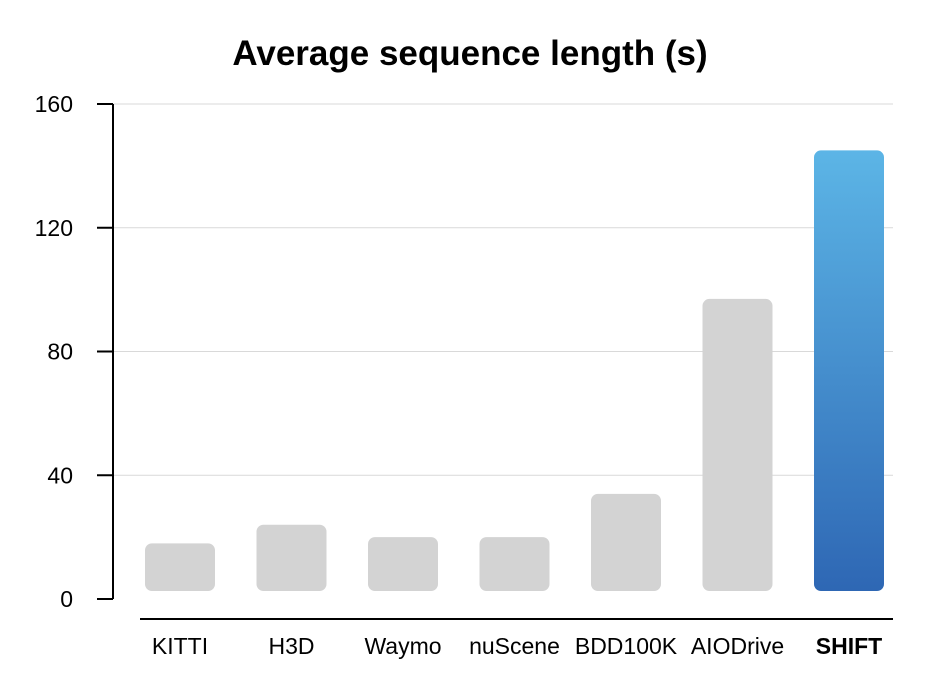  I want to click on x-tick-label: nuScene, so click(514, 646).